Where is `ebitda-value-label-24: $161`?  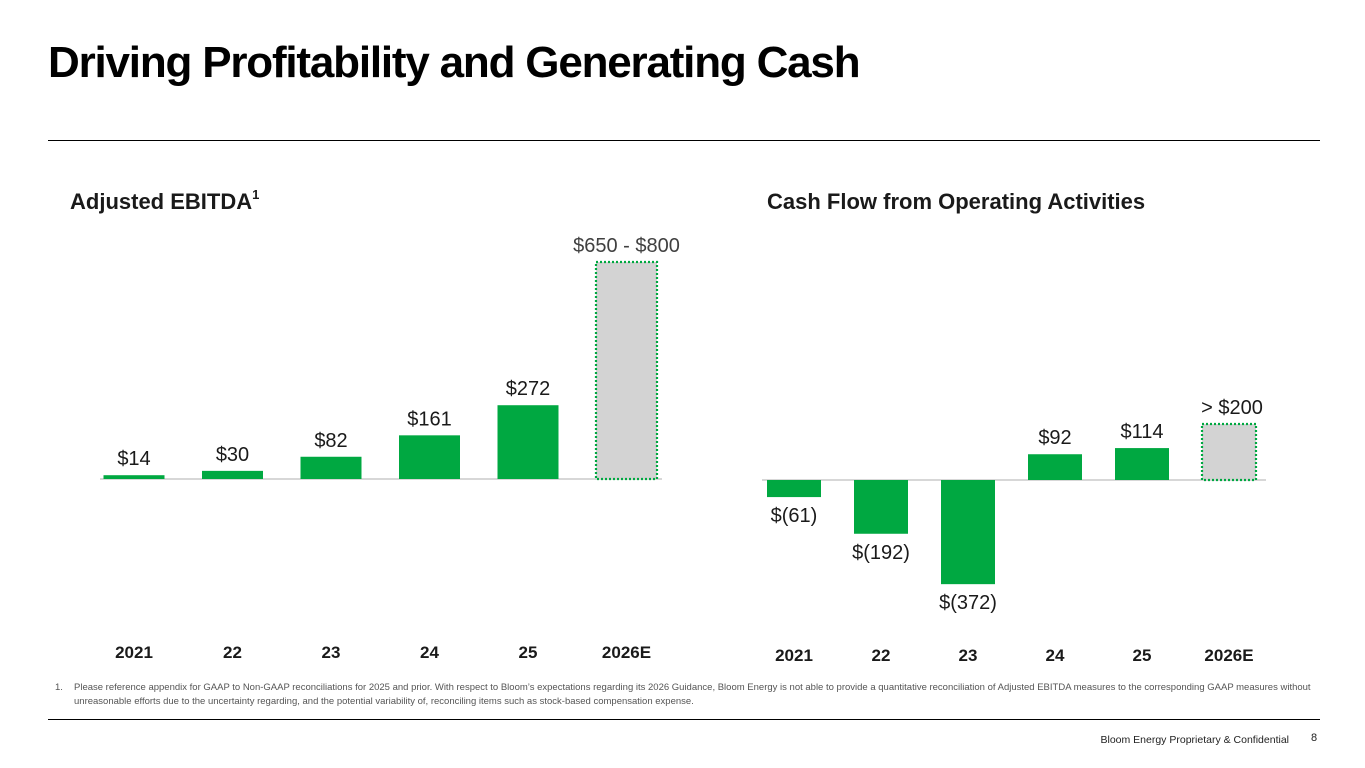 ebitda-value-label-24: $161 is located at coordinates (429, 419).